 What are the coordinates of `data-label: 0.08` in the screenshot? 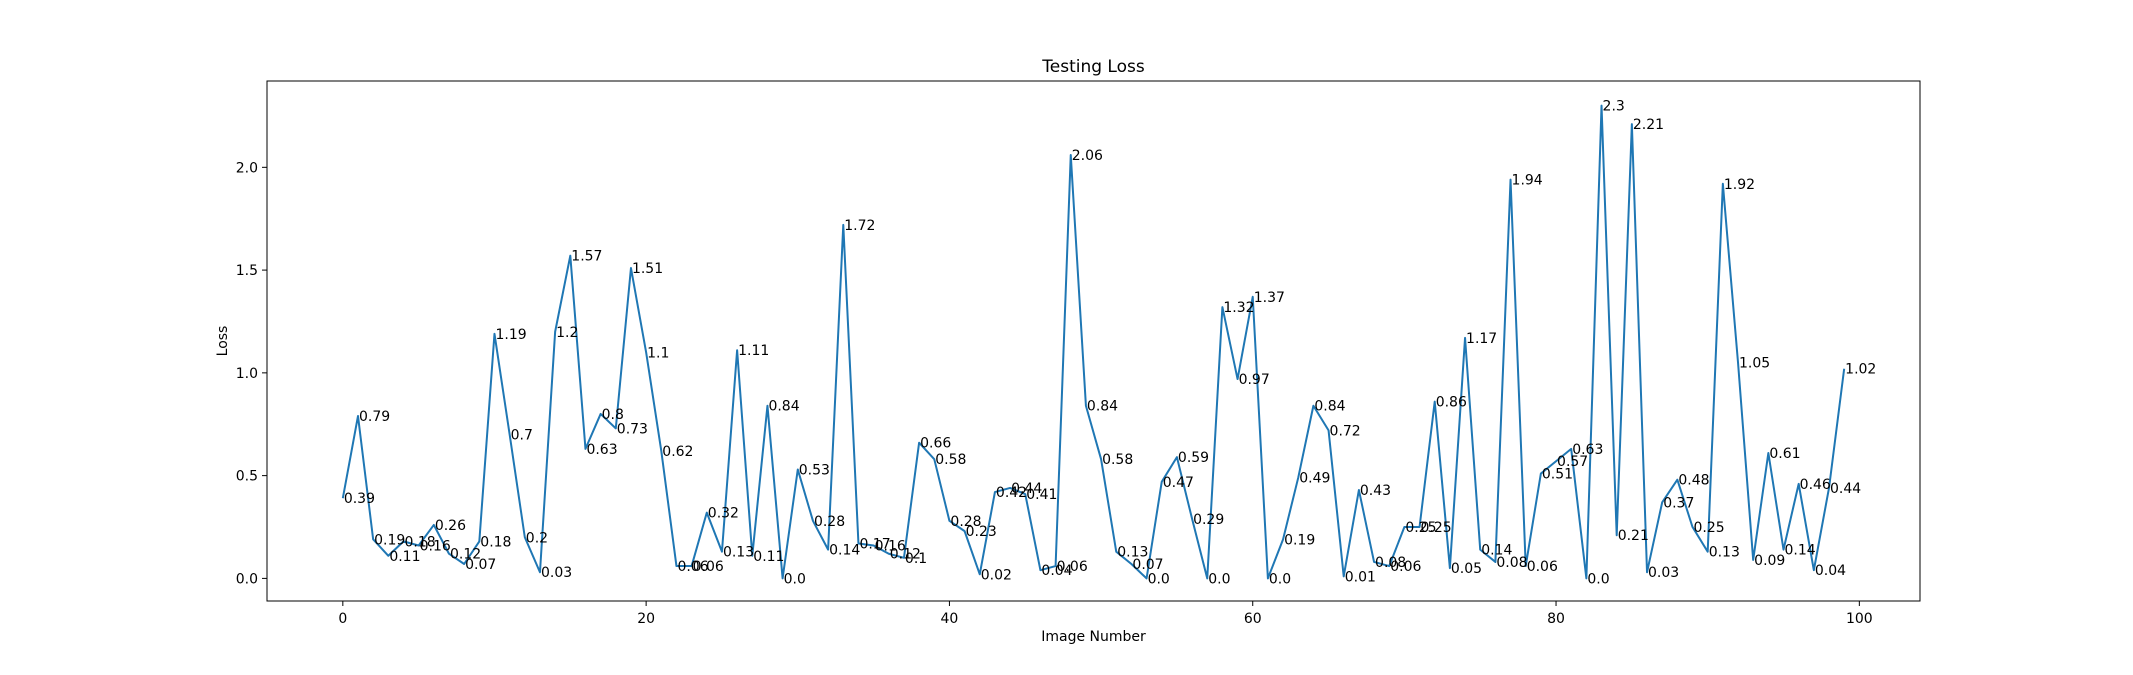 It's located at (1511, 563).